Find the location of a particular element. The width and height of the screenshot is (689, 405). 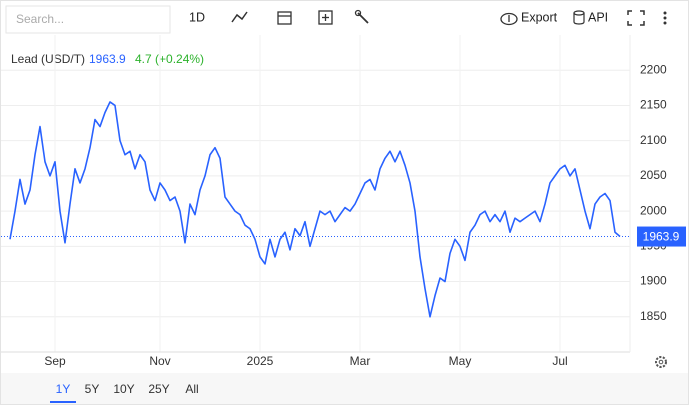

calendar-icon is located at coordinates (284, 18).